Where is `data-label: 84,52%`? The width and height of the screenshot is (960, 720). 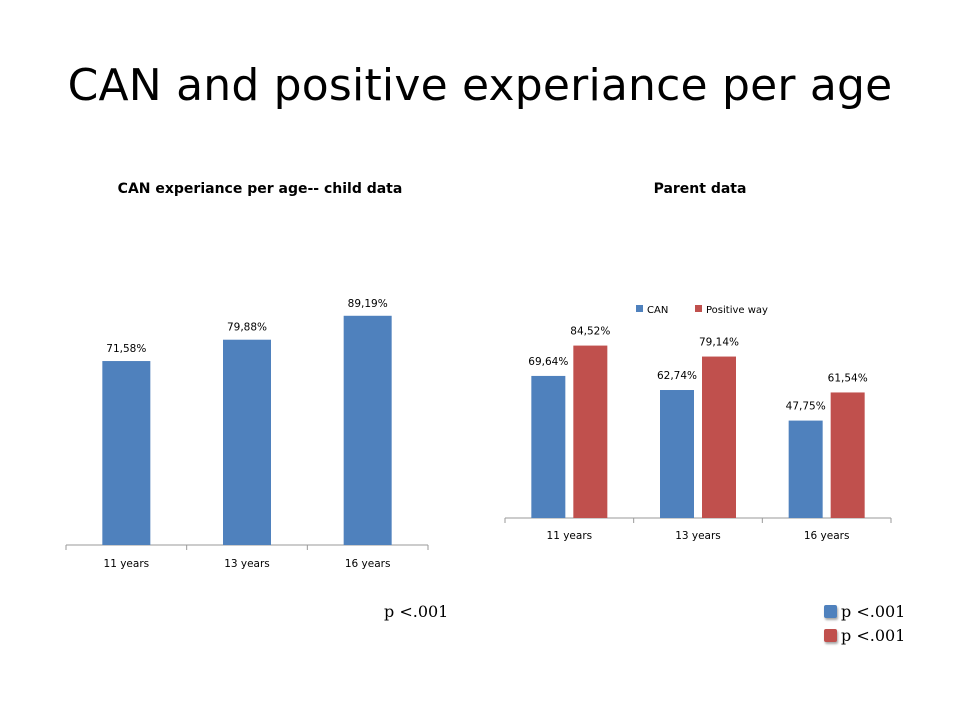
data-label: 84,52% is located at coordinates (590, 332).